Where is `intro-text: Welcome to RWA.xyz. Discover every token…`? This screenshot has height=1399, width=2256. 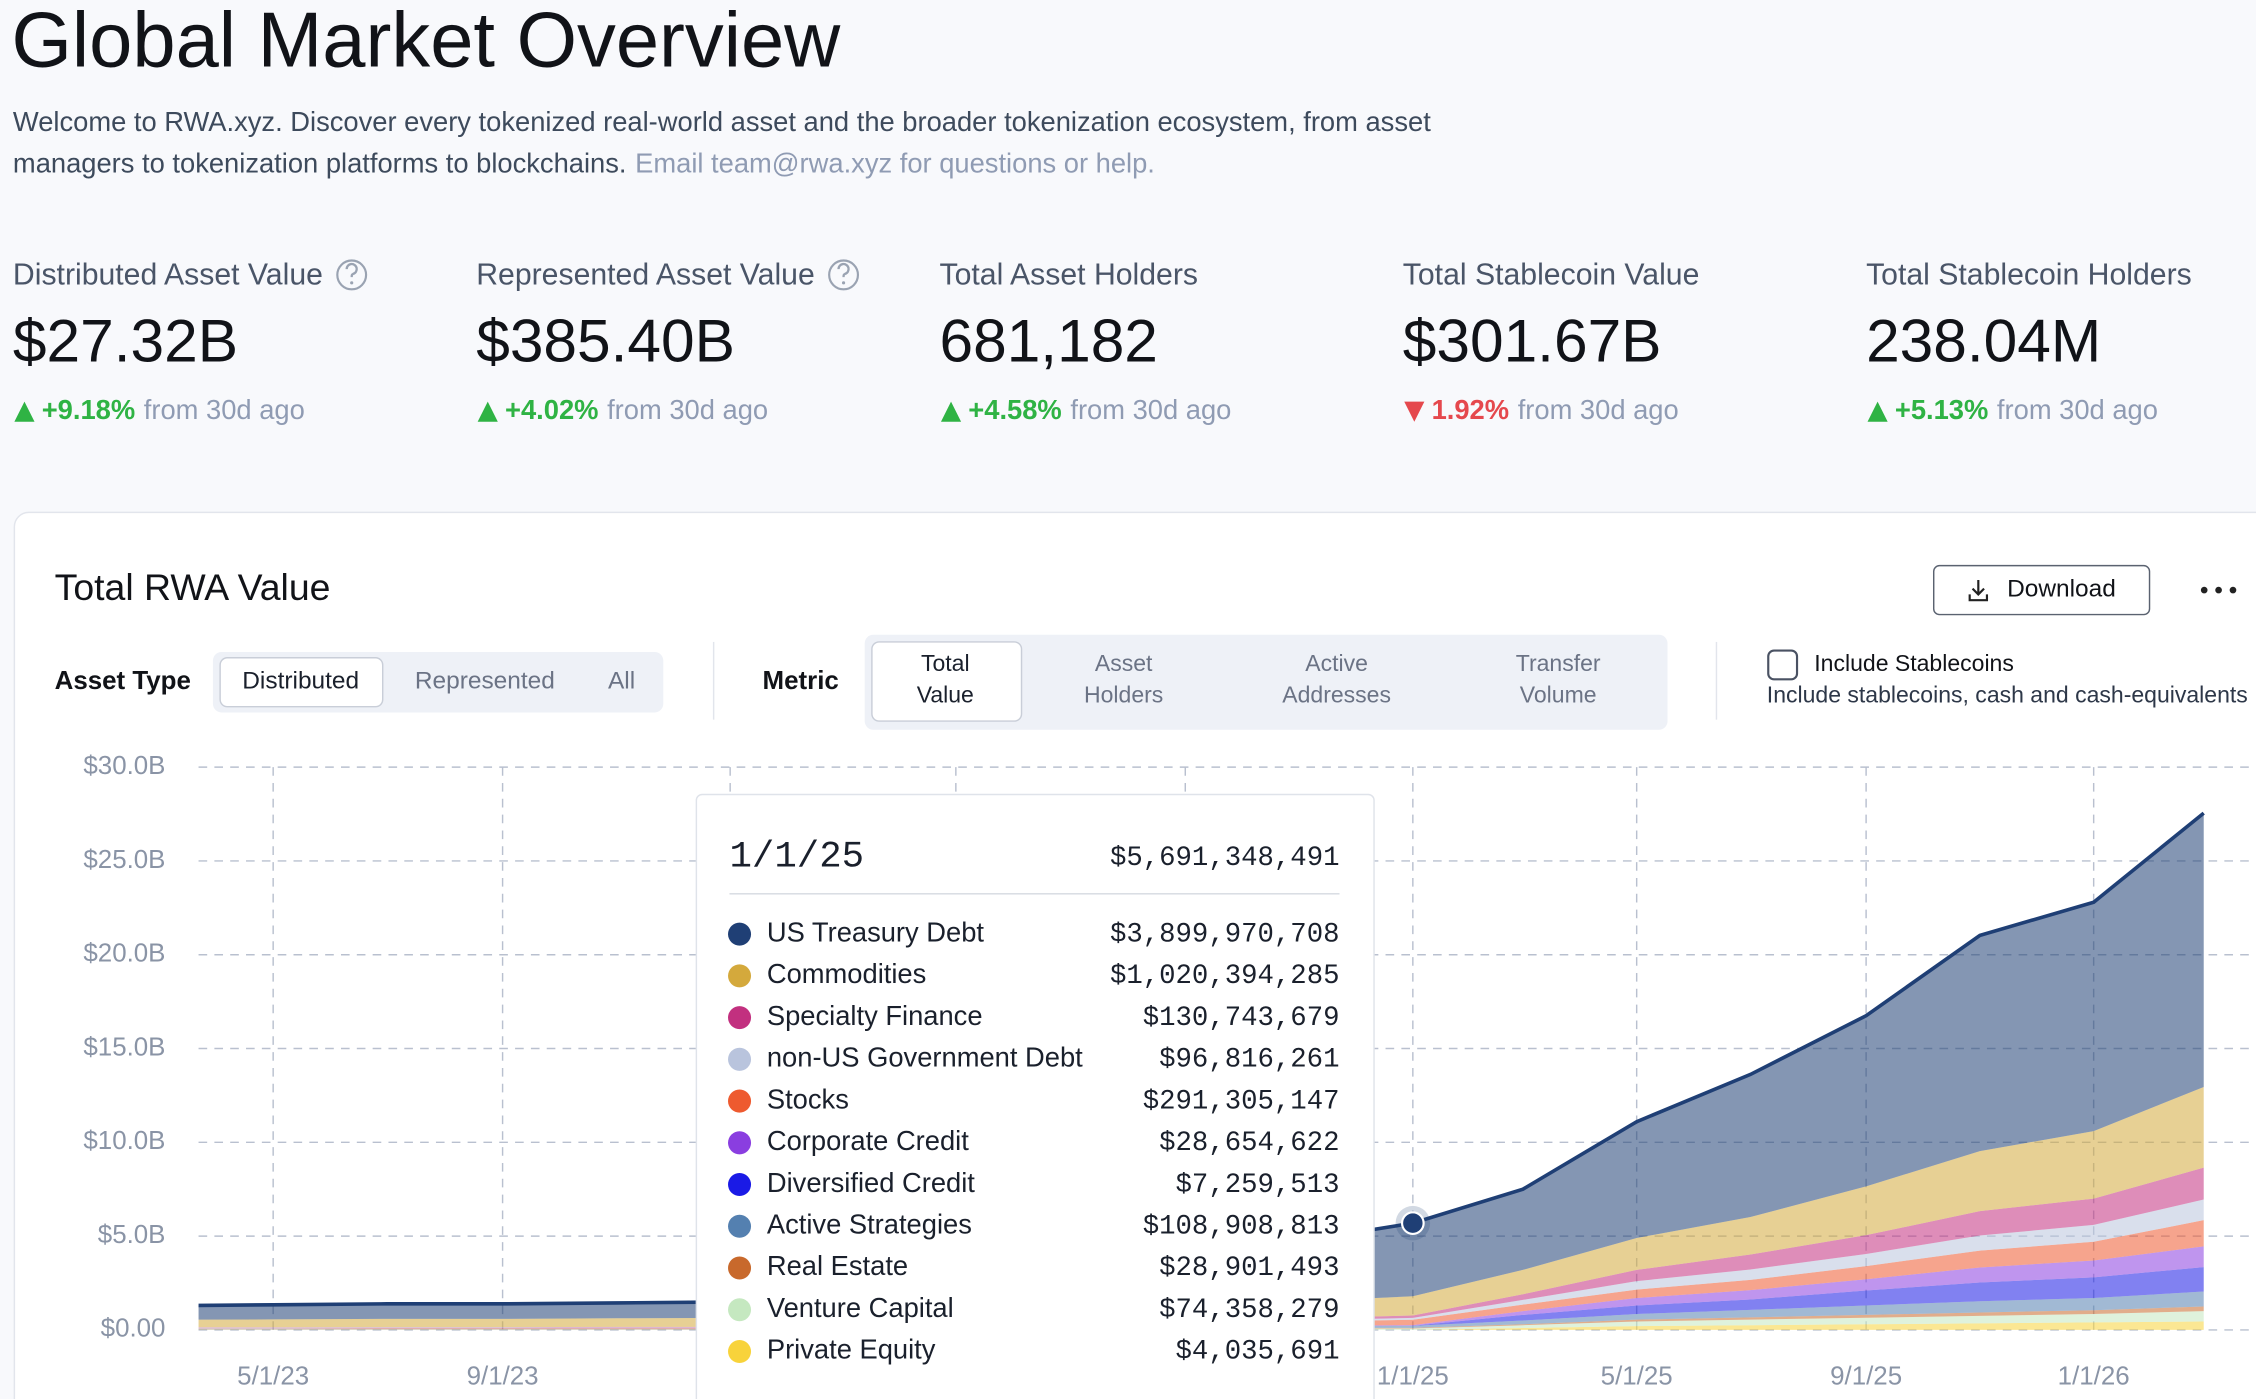
intro-text: Welcome to RWA.xyz. Discover every token… is located at coordinates (722, 121).